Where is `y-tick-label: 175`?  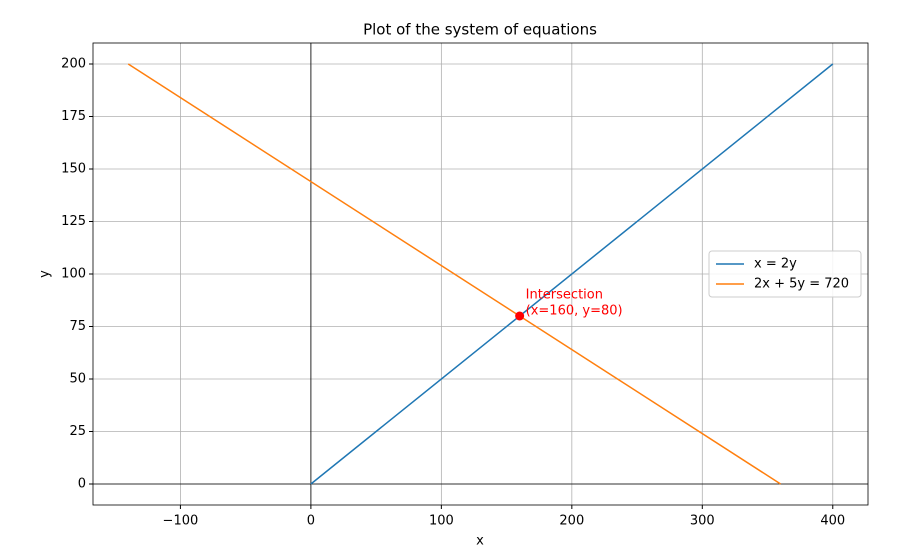
y-tick-label: 175 is located at coordinates (73, 116).